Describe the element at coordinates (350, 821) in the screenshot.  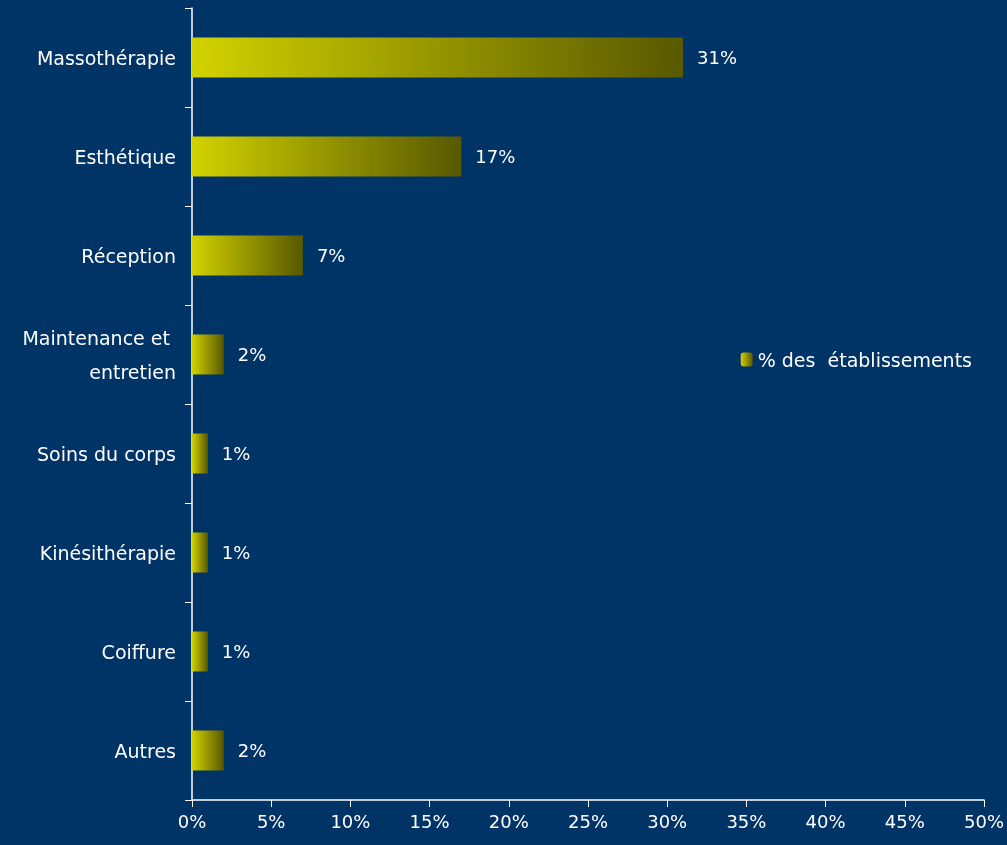
I see `x-tick-label: 10%` at that location.